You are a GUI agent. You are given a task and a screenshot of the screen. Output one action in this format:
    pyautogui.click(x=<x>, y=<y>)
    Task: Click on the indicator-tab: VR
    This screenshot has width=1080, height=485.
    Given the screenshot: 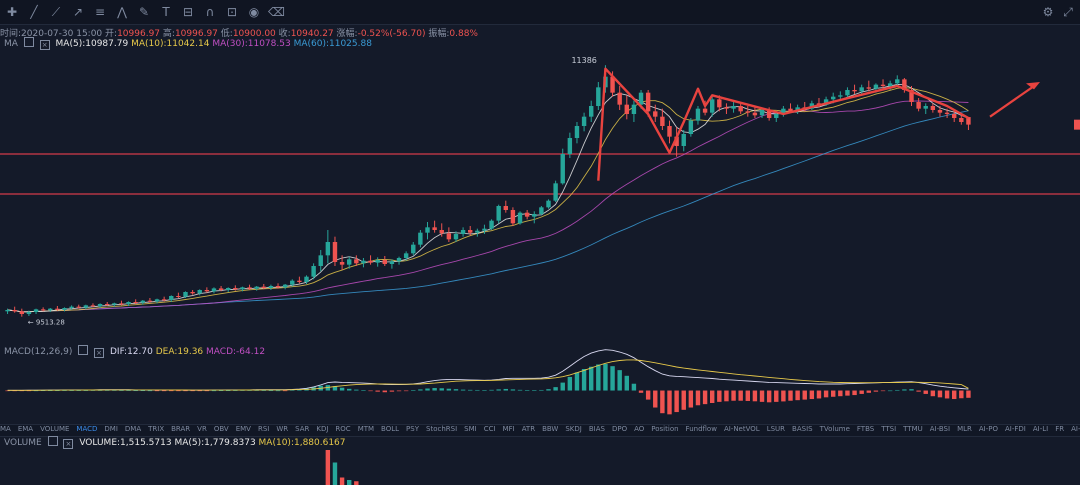 What is the action you would take?
    pyautogui.click(x=202, y=429)
    